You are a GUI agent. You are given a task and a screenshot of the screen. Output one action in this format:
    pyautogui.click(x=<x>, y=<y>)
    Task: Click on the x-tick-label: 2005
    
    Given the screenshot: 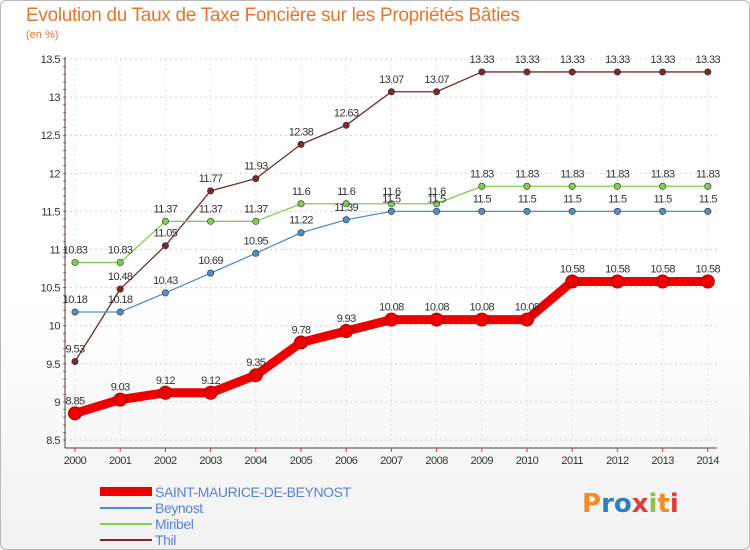 What is the action you would take?
    pyautogui.click(x=301, y=461)
    